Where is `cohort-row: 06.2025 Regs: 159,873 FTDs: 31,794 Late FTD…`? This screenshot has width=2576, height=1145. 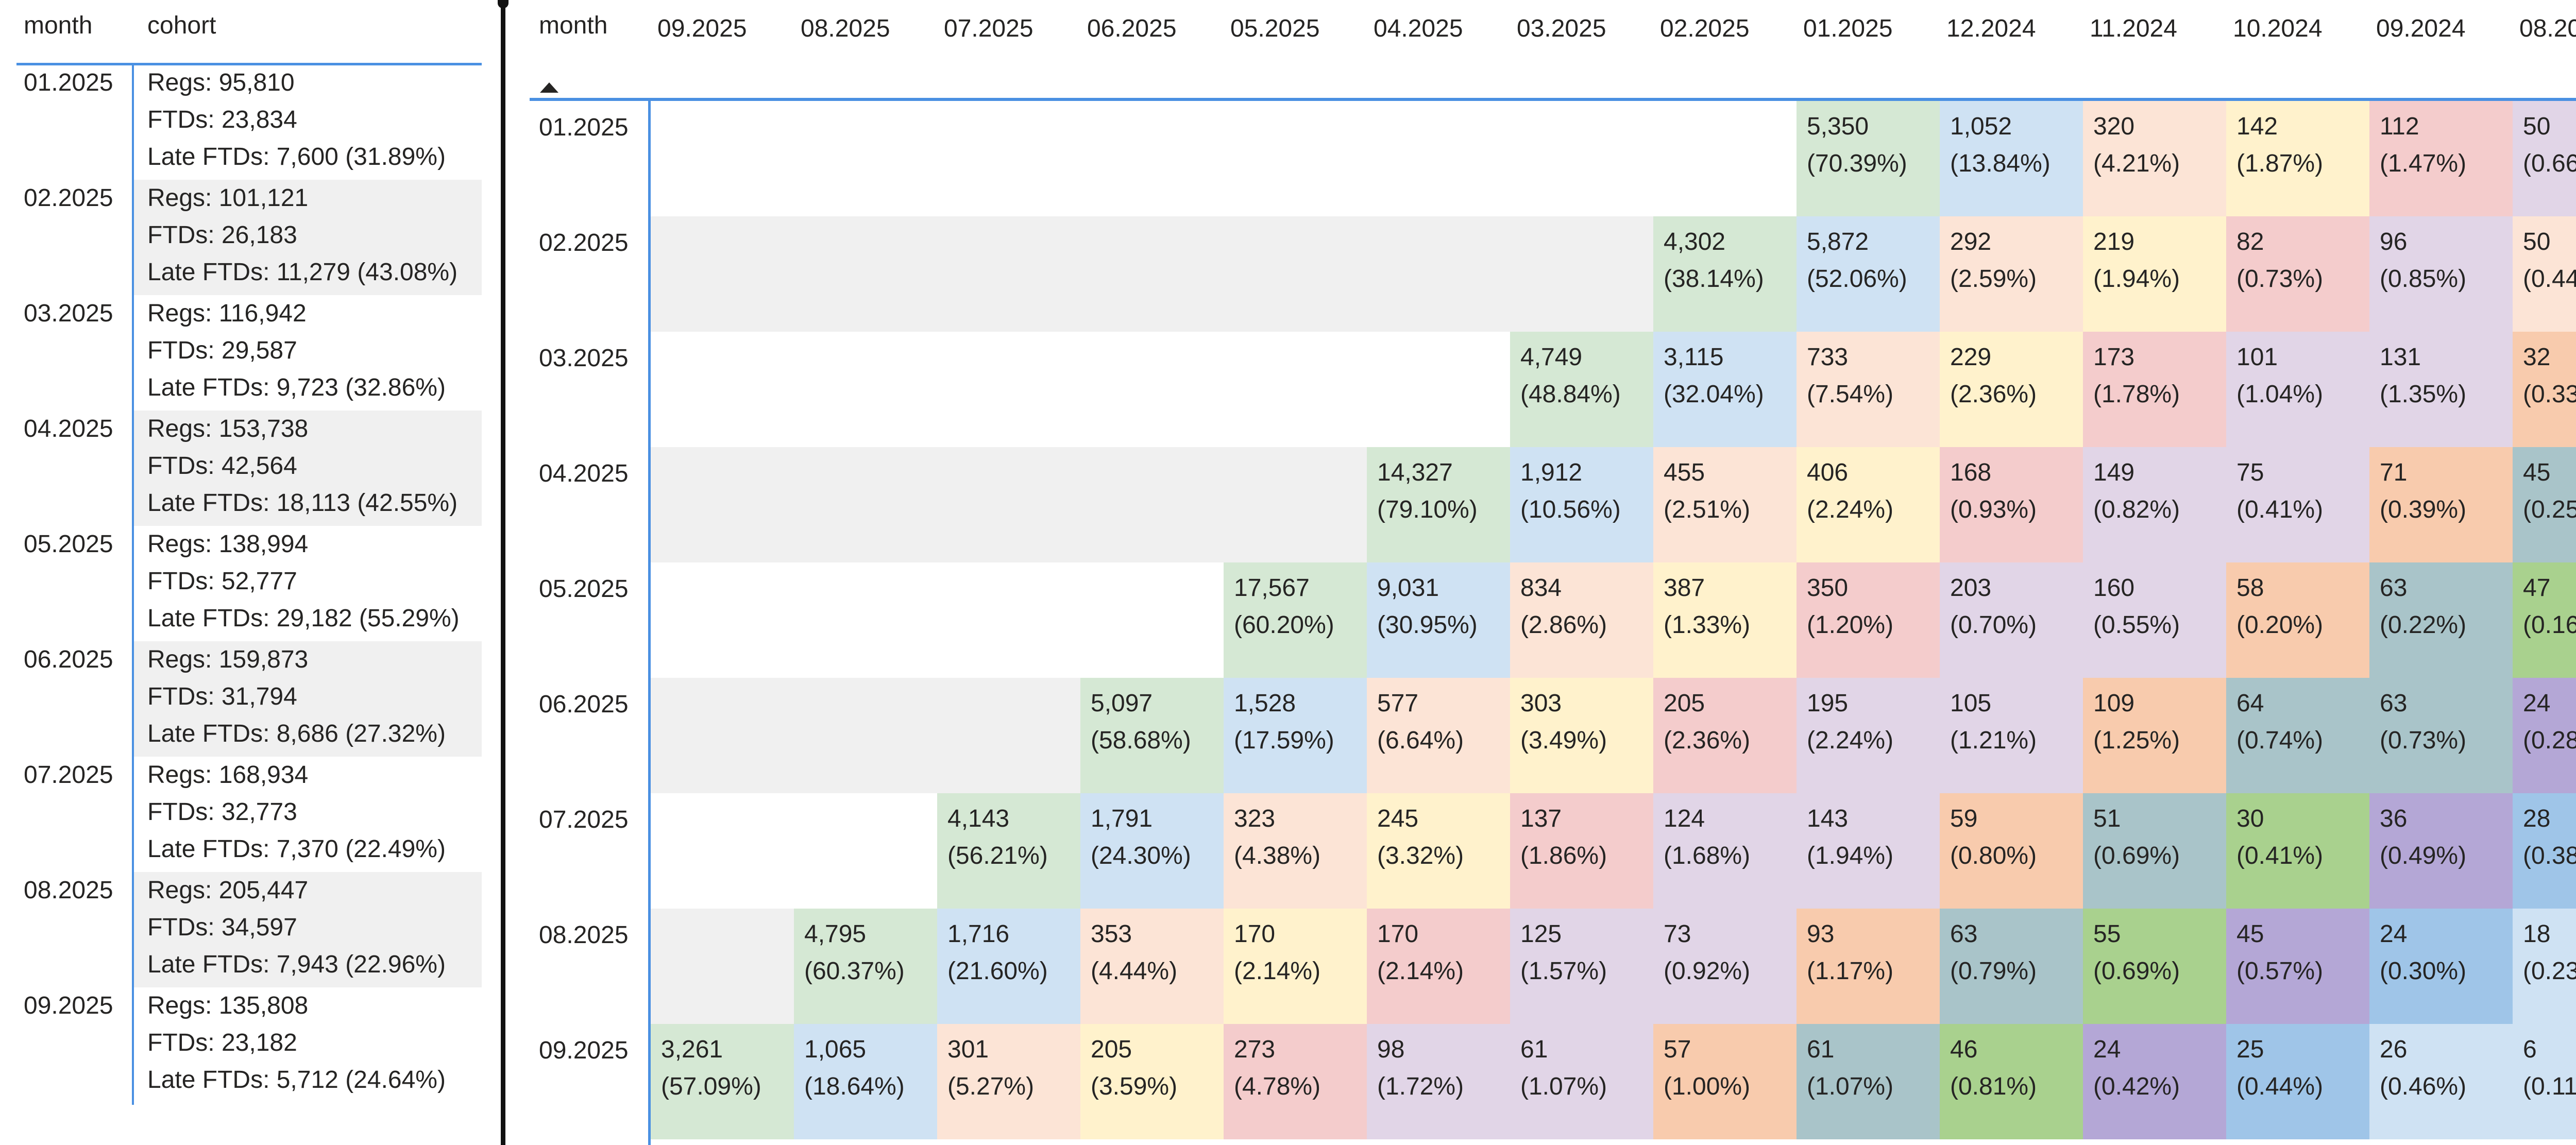 cohort-row: 06.2025 Regs: 159,873 FTDs: 31,794 Late FTD… is located at coordinates (241, 699).